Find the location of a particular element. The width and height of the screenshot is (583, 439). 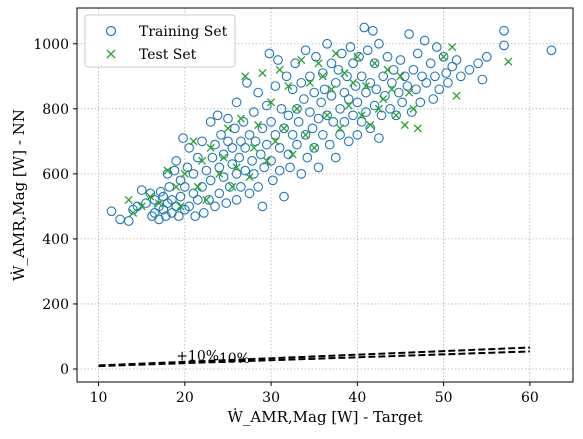

x-tick-label: 50 is located at coordinates (444, 398).